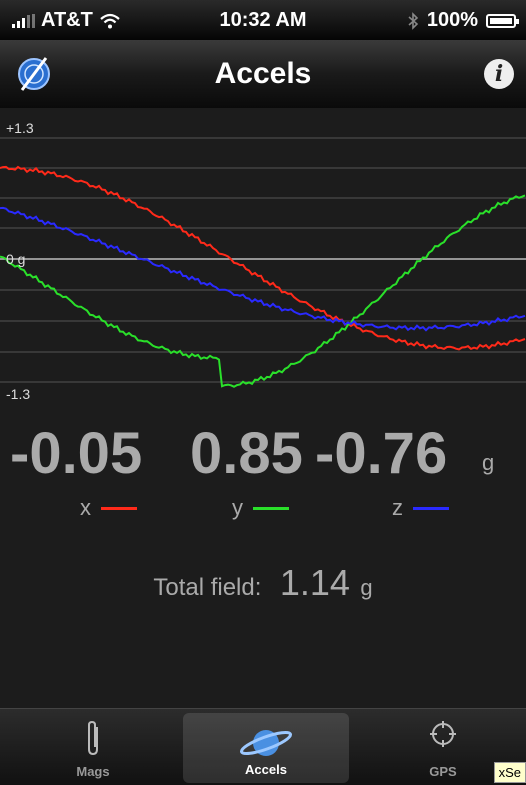 The height and width of the screenshot is (785, 526). I want to click on tab-bar: Mags Accels GPS xSe, so click(263, 746).